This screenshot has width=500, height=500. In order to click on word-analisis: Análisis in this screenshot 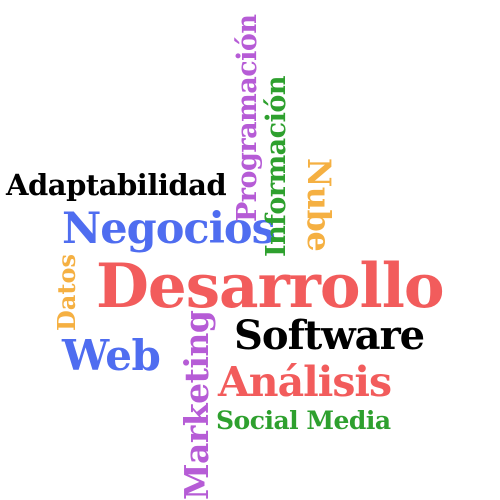, I will do `click(305, 382)`.